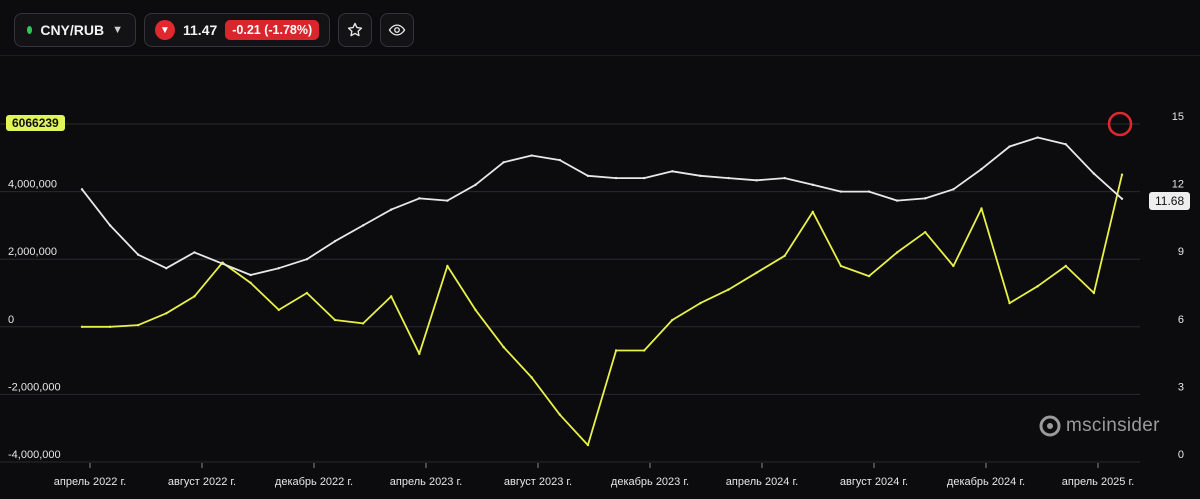 The width and height of the screenshot is (1200, 499). I want to click on left-axis-tick: 4,000,000, so click(32, 185).